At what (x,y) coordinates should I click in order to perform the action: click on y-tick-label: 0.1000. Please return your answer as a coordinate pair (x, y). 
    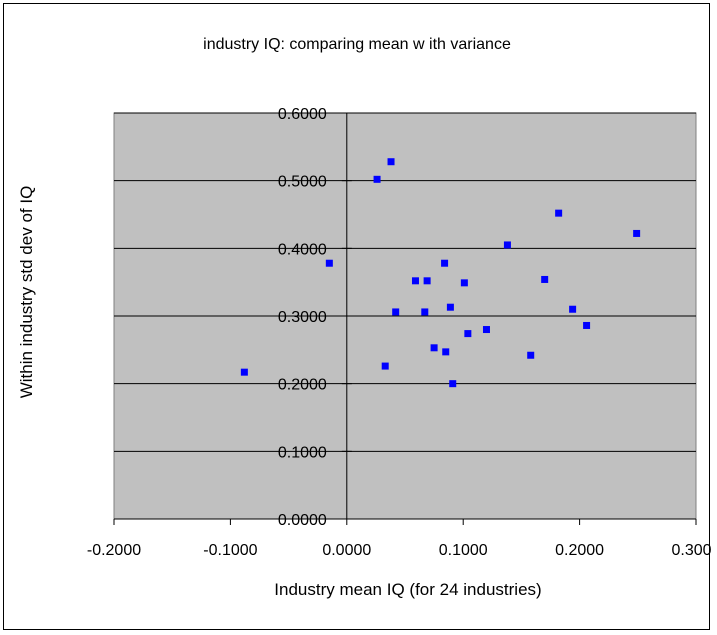
    Looking at the image, I should click on (302, 452).